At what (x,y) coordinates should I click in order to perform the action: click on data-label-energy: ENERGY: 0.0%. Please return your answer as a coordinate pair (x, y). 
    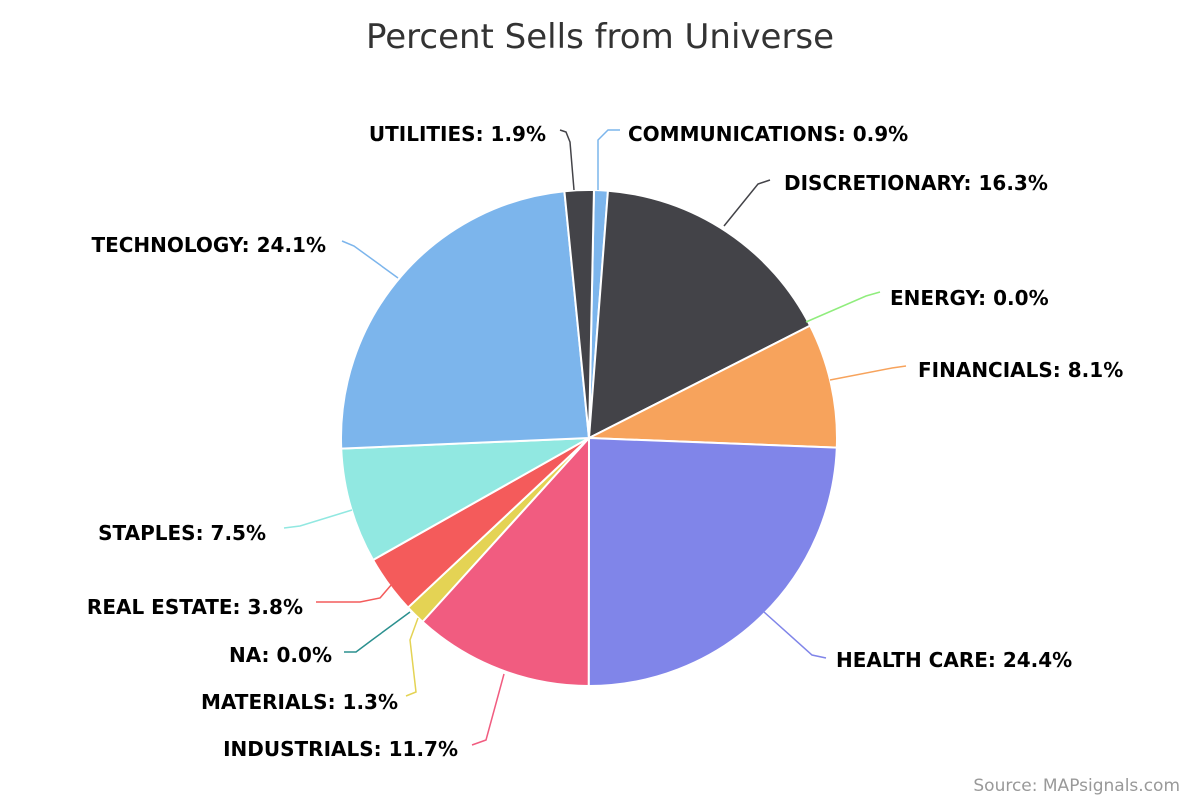
    Looking at the image, I should click on (969, 298).